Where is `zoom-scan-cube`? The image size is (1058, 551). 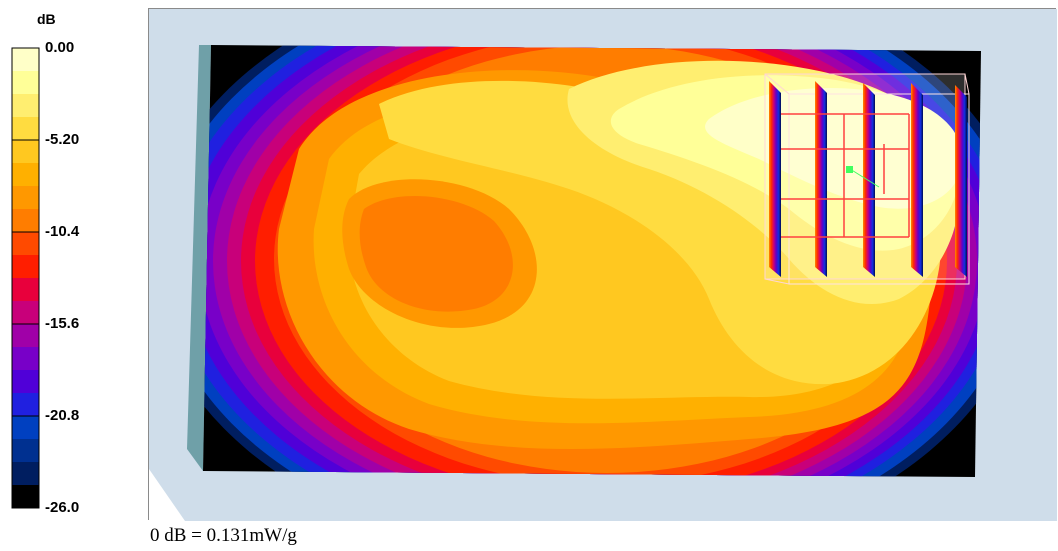
zoom-scan-cube is located at coordinates (867, 179).